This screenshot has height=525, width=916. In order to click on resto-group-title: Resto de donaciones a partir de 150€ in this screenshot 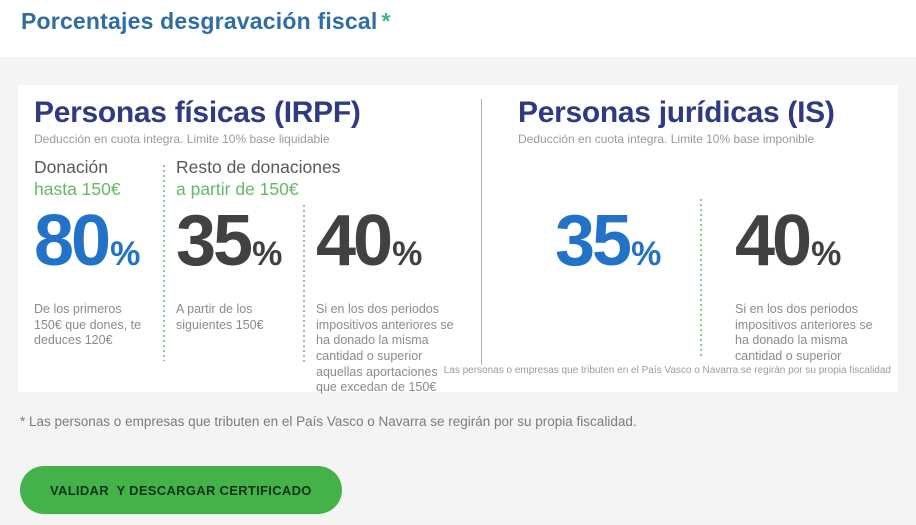, I will do `click(321, 179)`.